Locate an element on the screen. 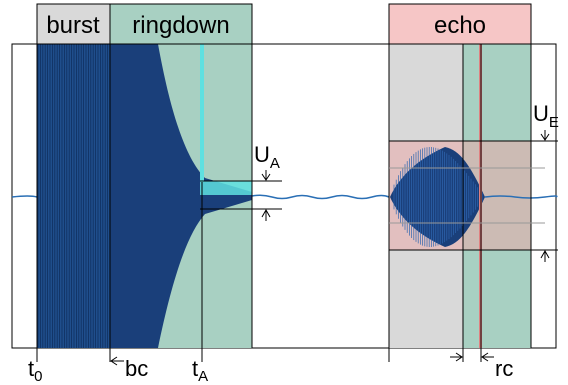 The image size is (568, 385). t0-label: t0 is located at coordinates (35, 370).